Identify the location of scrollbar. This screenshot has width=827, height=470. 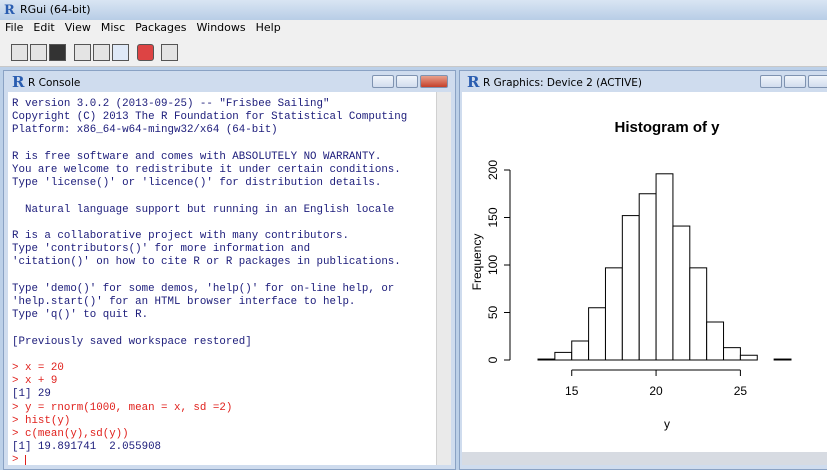
(443, 278).